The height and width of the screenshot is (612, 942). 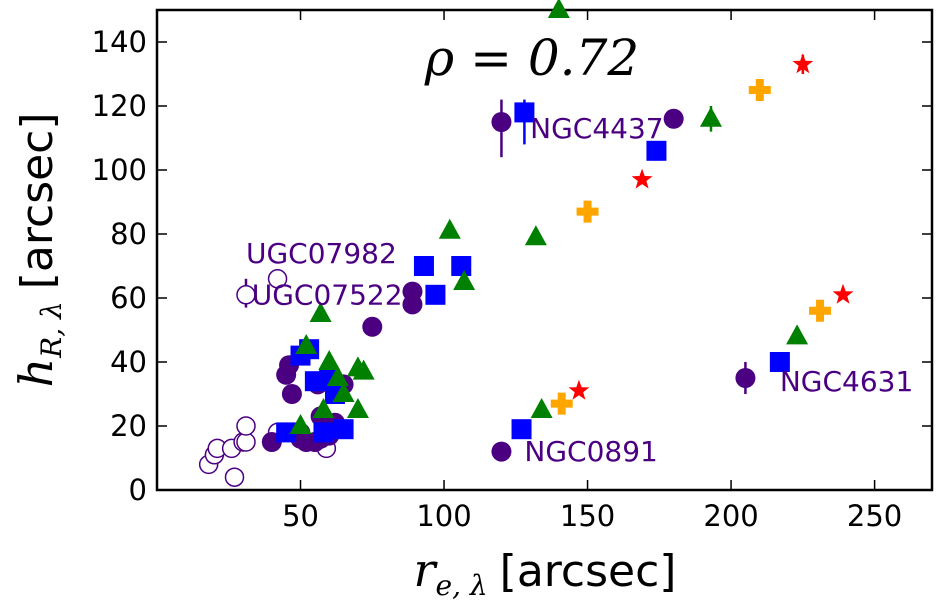 What do you see at coordinates (590, 451) in the screenshot?
I see `point-annotation: NGC0891` at bounding box center [590, 451].